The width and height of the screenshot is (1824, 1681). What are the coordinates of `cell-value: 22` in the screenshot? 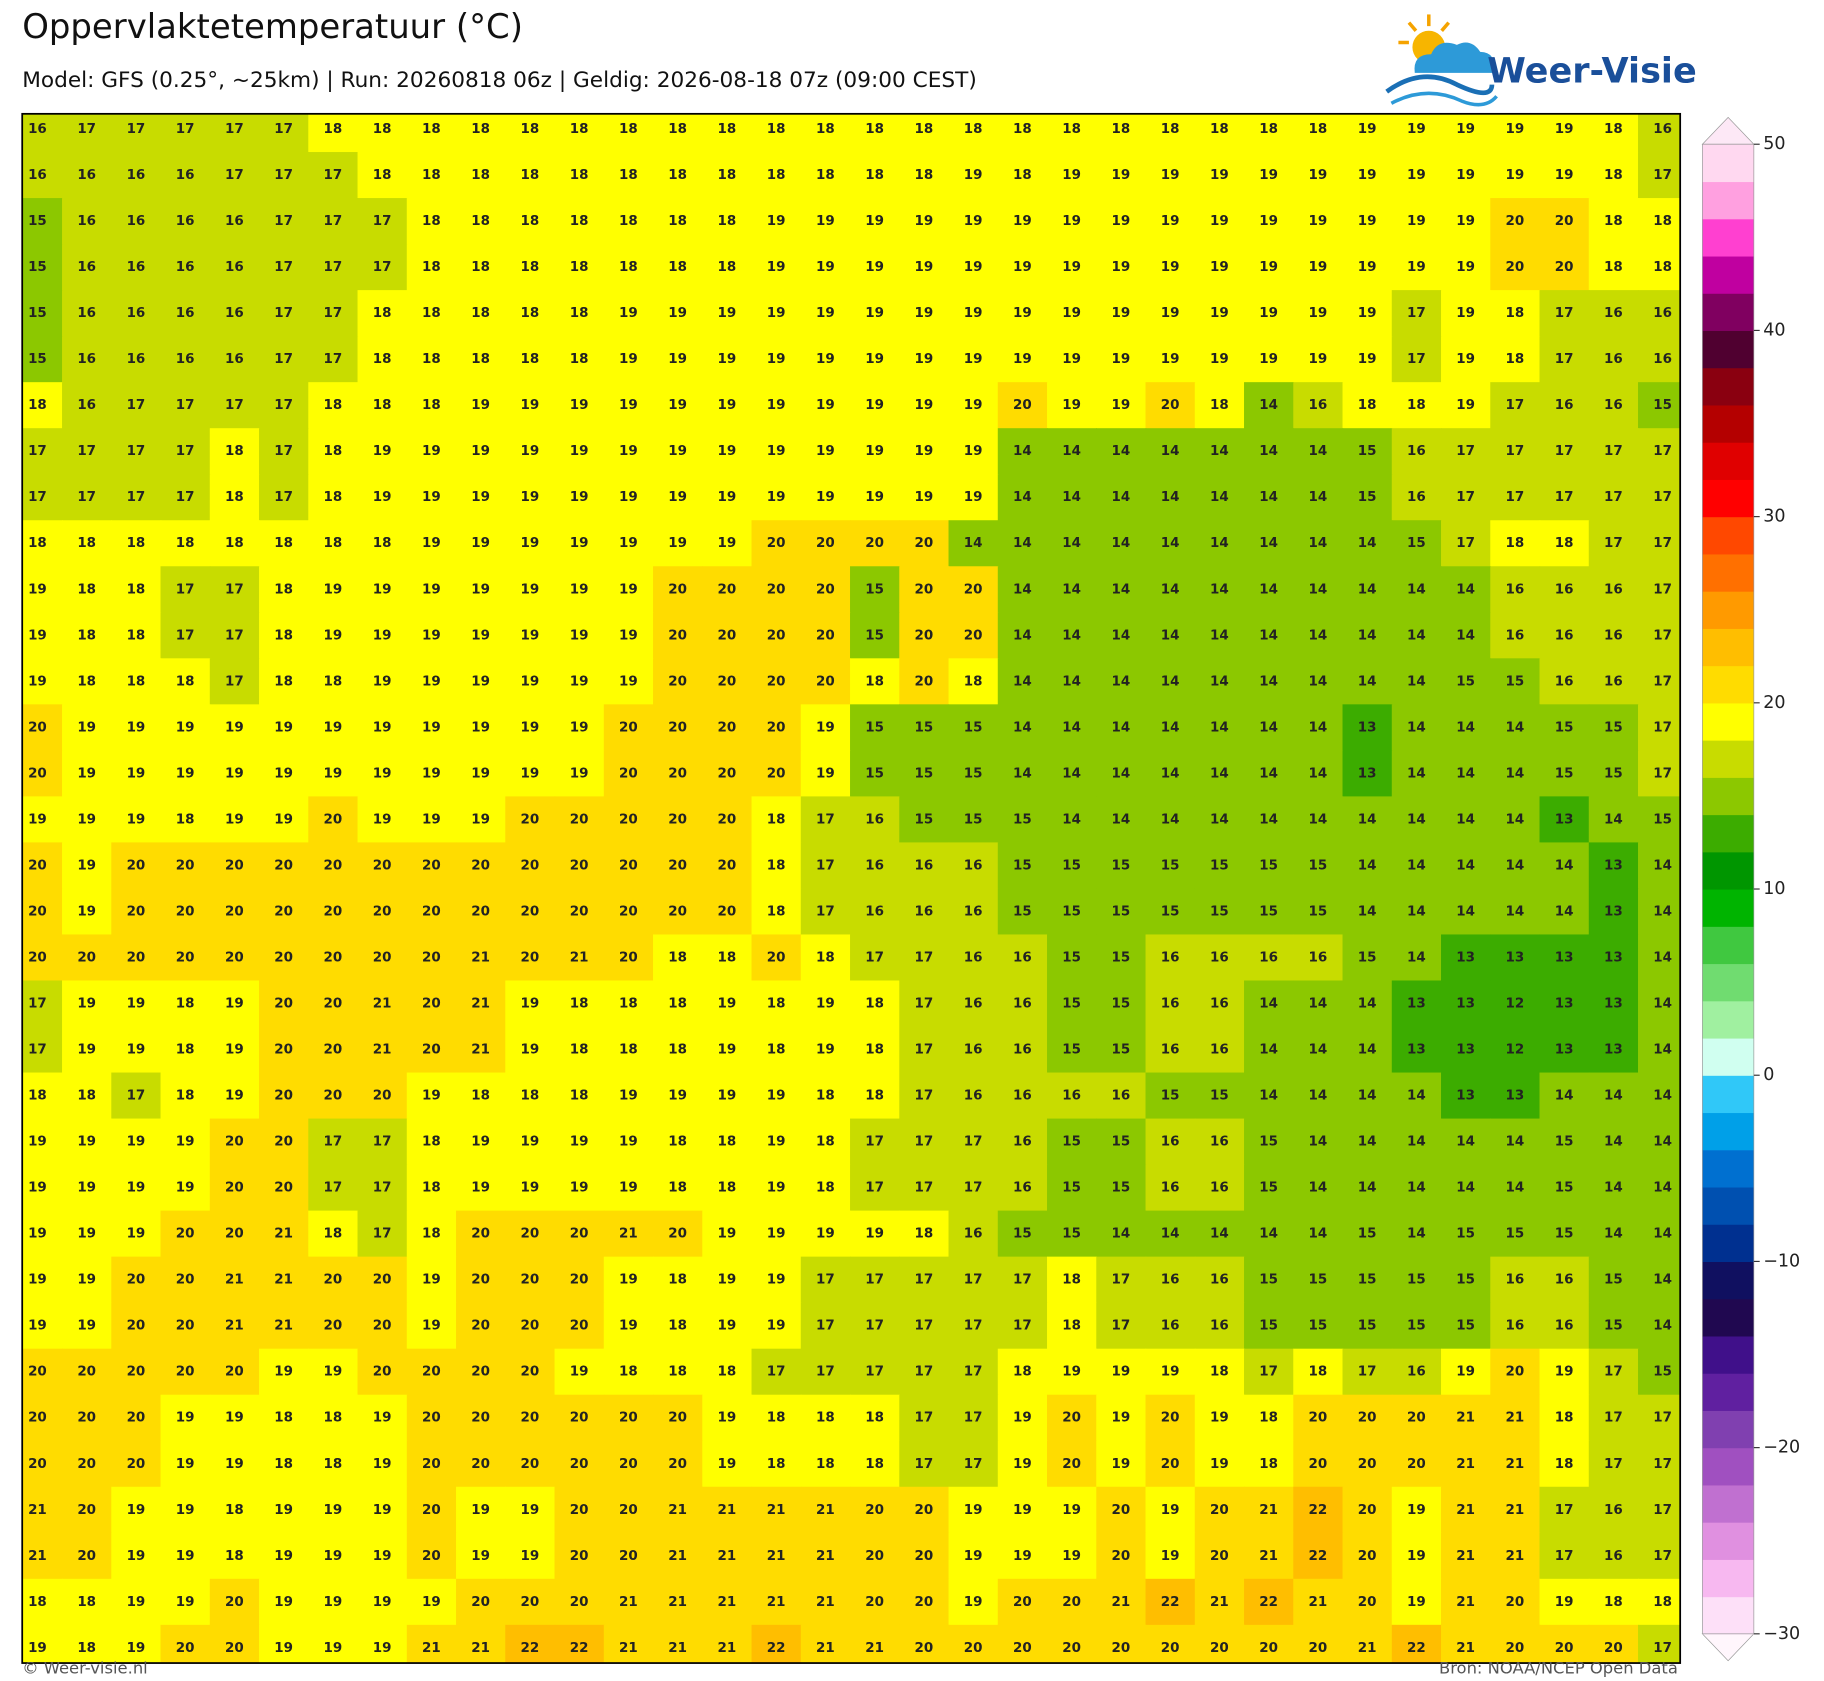 It's located at (530, 1648).